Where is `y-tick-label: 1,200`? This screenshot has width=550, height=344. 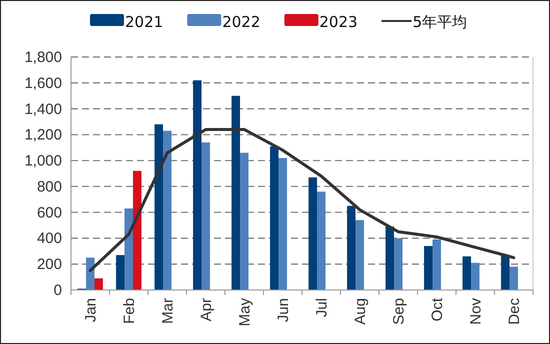 y-tick-label: 1,200 is located at coordinates (43, 135).